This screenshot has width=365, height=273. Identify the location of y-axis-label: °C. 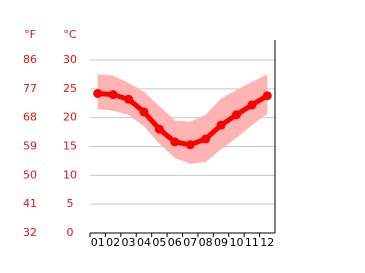
(70, 34).